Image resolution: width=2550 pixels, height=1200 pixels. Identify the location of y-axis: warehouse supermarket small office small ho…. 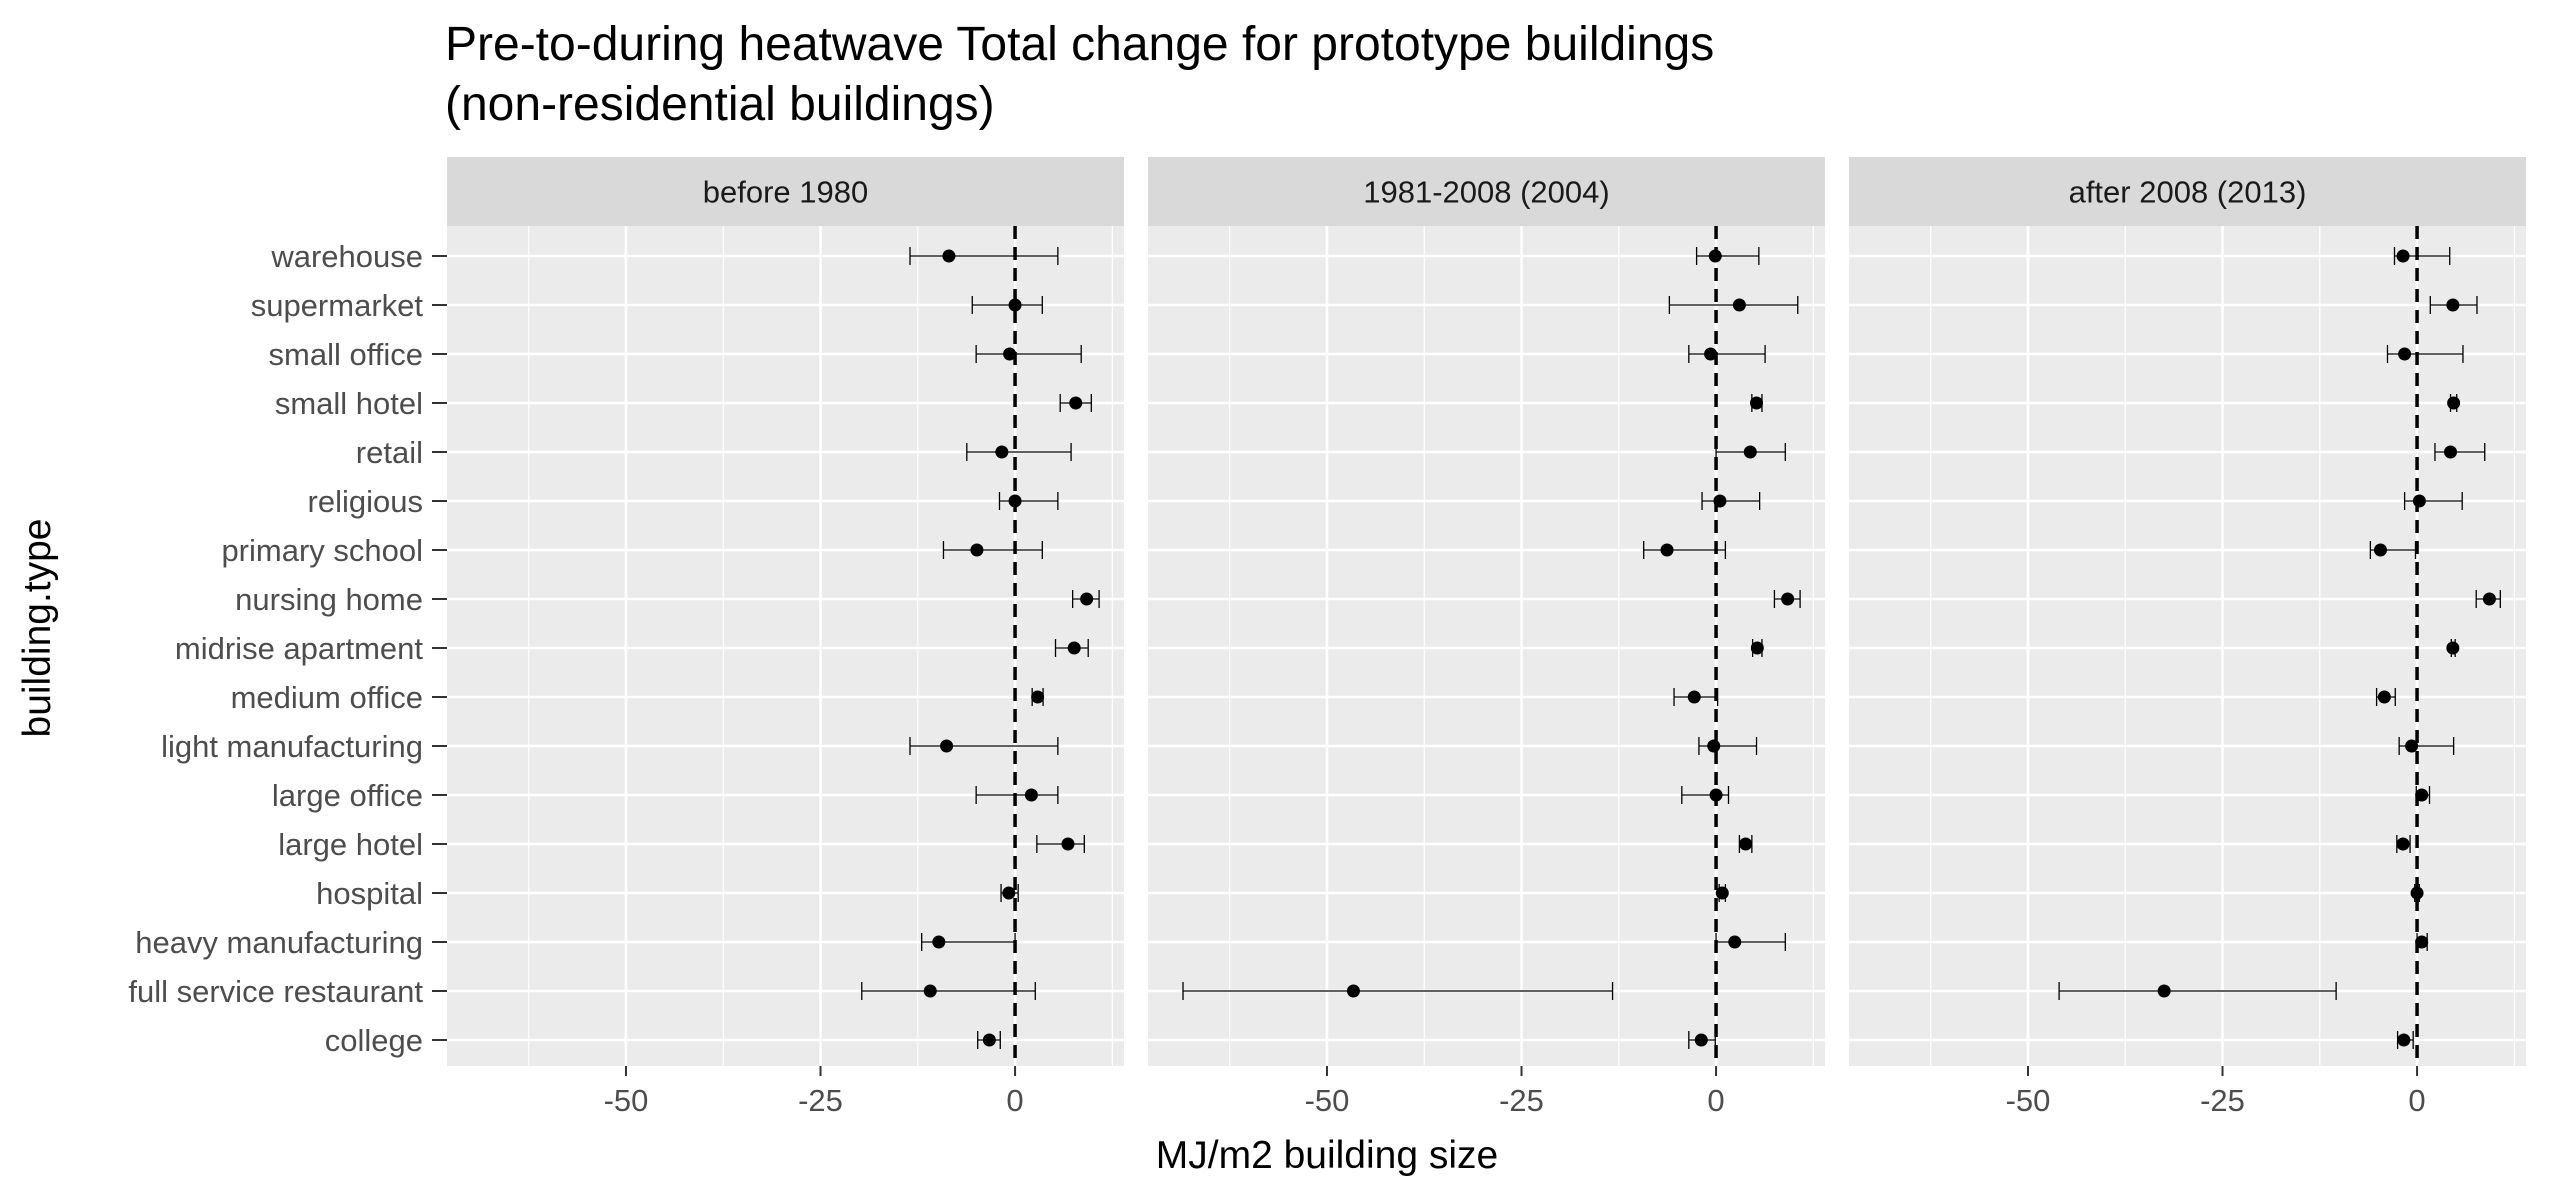
(287, 648).